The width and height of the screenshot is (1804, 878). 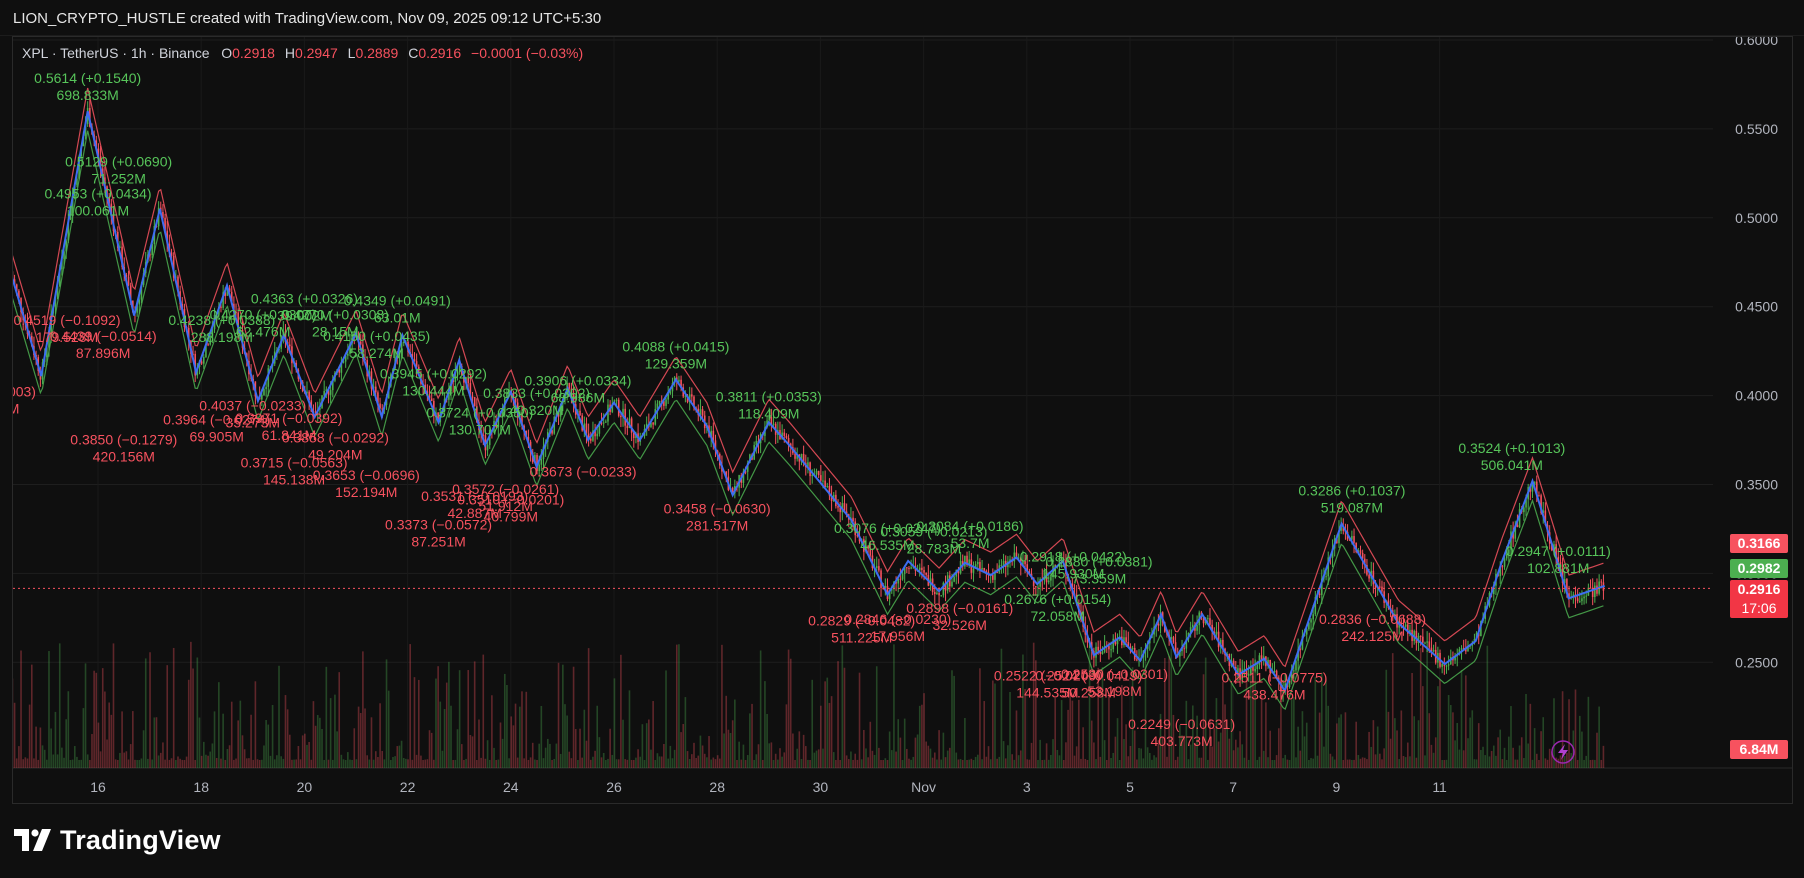 What do you see at coordinates (117, 840) in the screenshot?
I see `tradingview-brand: TradingView` at bounding box center [117, 840].